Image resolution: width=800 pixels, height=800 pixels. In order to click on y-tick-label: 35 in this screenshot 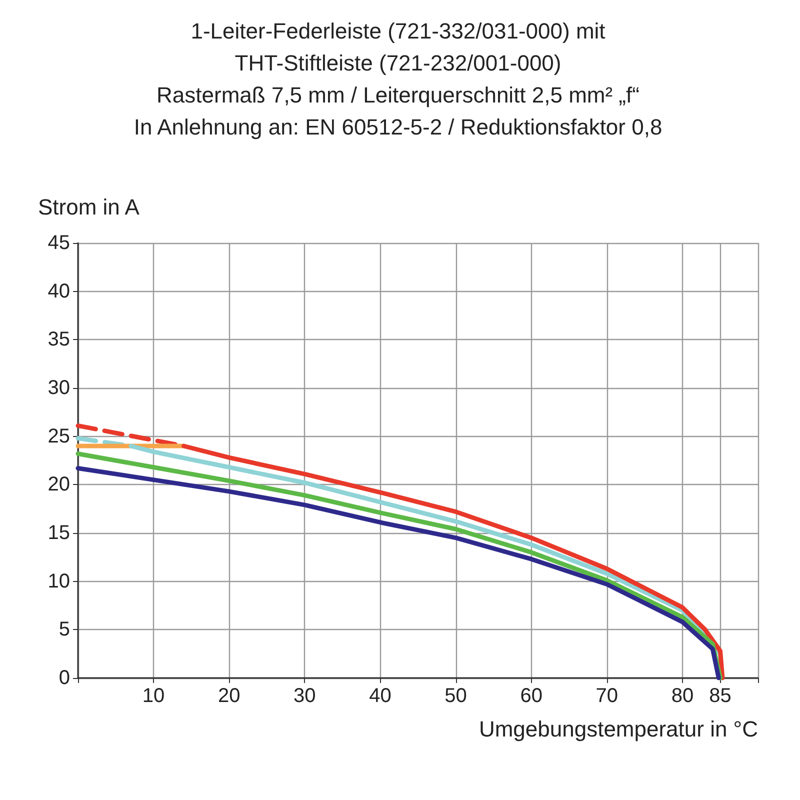, I will do `click(59, 339)`.